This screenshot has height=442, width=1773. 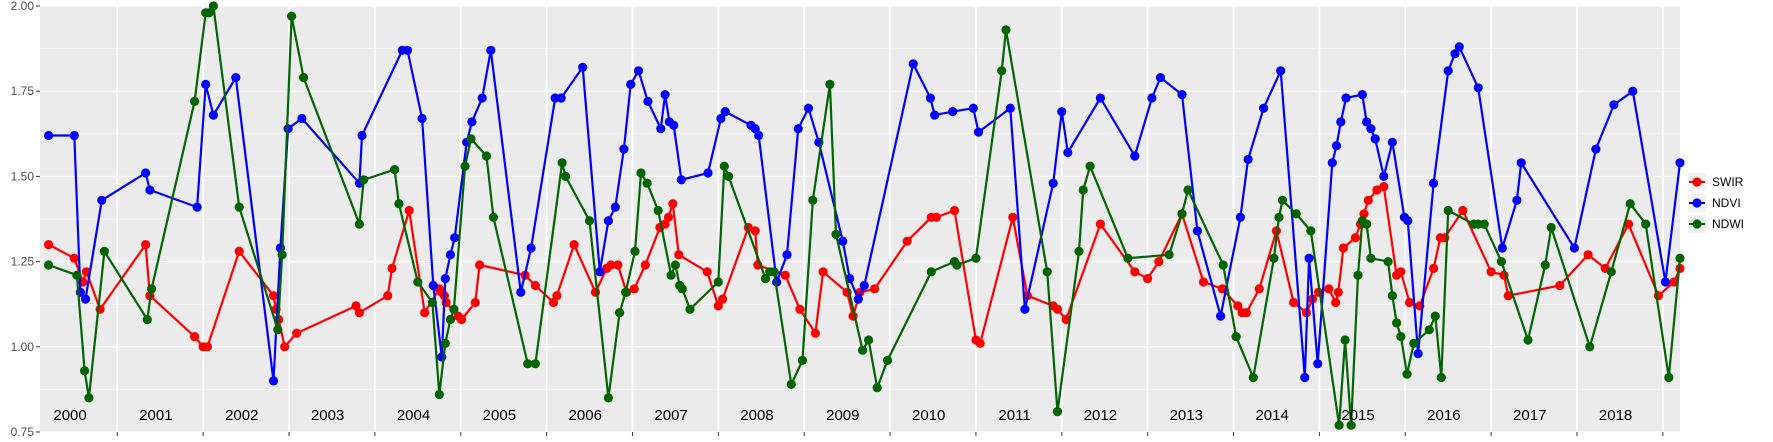 I want to click on year-label: 2002, so click(x=241, y=415).